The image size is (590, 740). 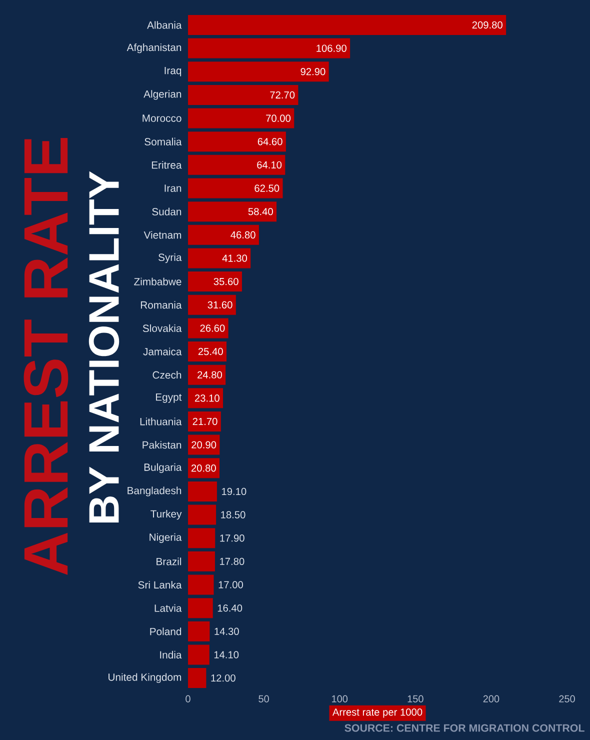 What do you see at coordinates (162, 445) in the screenshot?
I see `y-tick-label: Pakistan` at bounding box center [162, 445].